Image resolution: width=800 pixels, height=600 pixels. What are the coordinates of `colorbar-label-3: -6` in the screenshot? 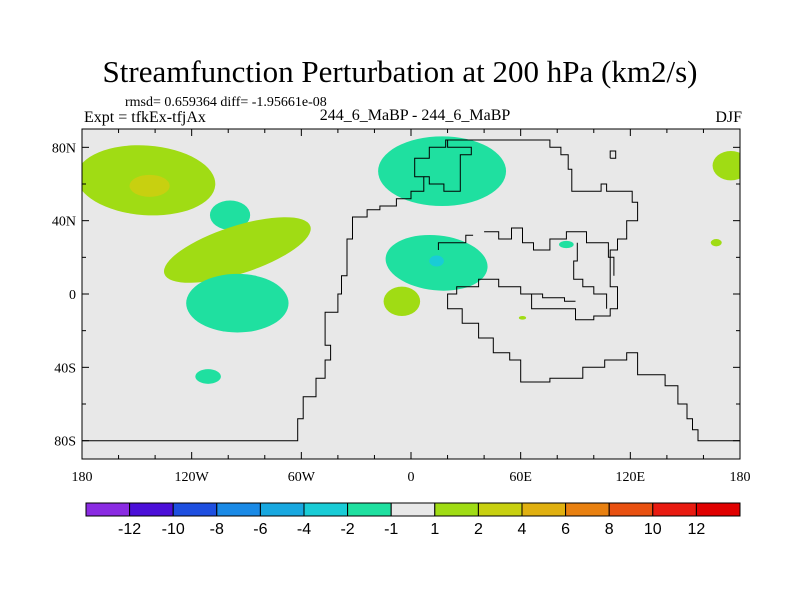 It's located at (260, 529).